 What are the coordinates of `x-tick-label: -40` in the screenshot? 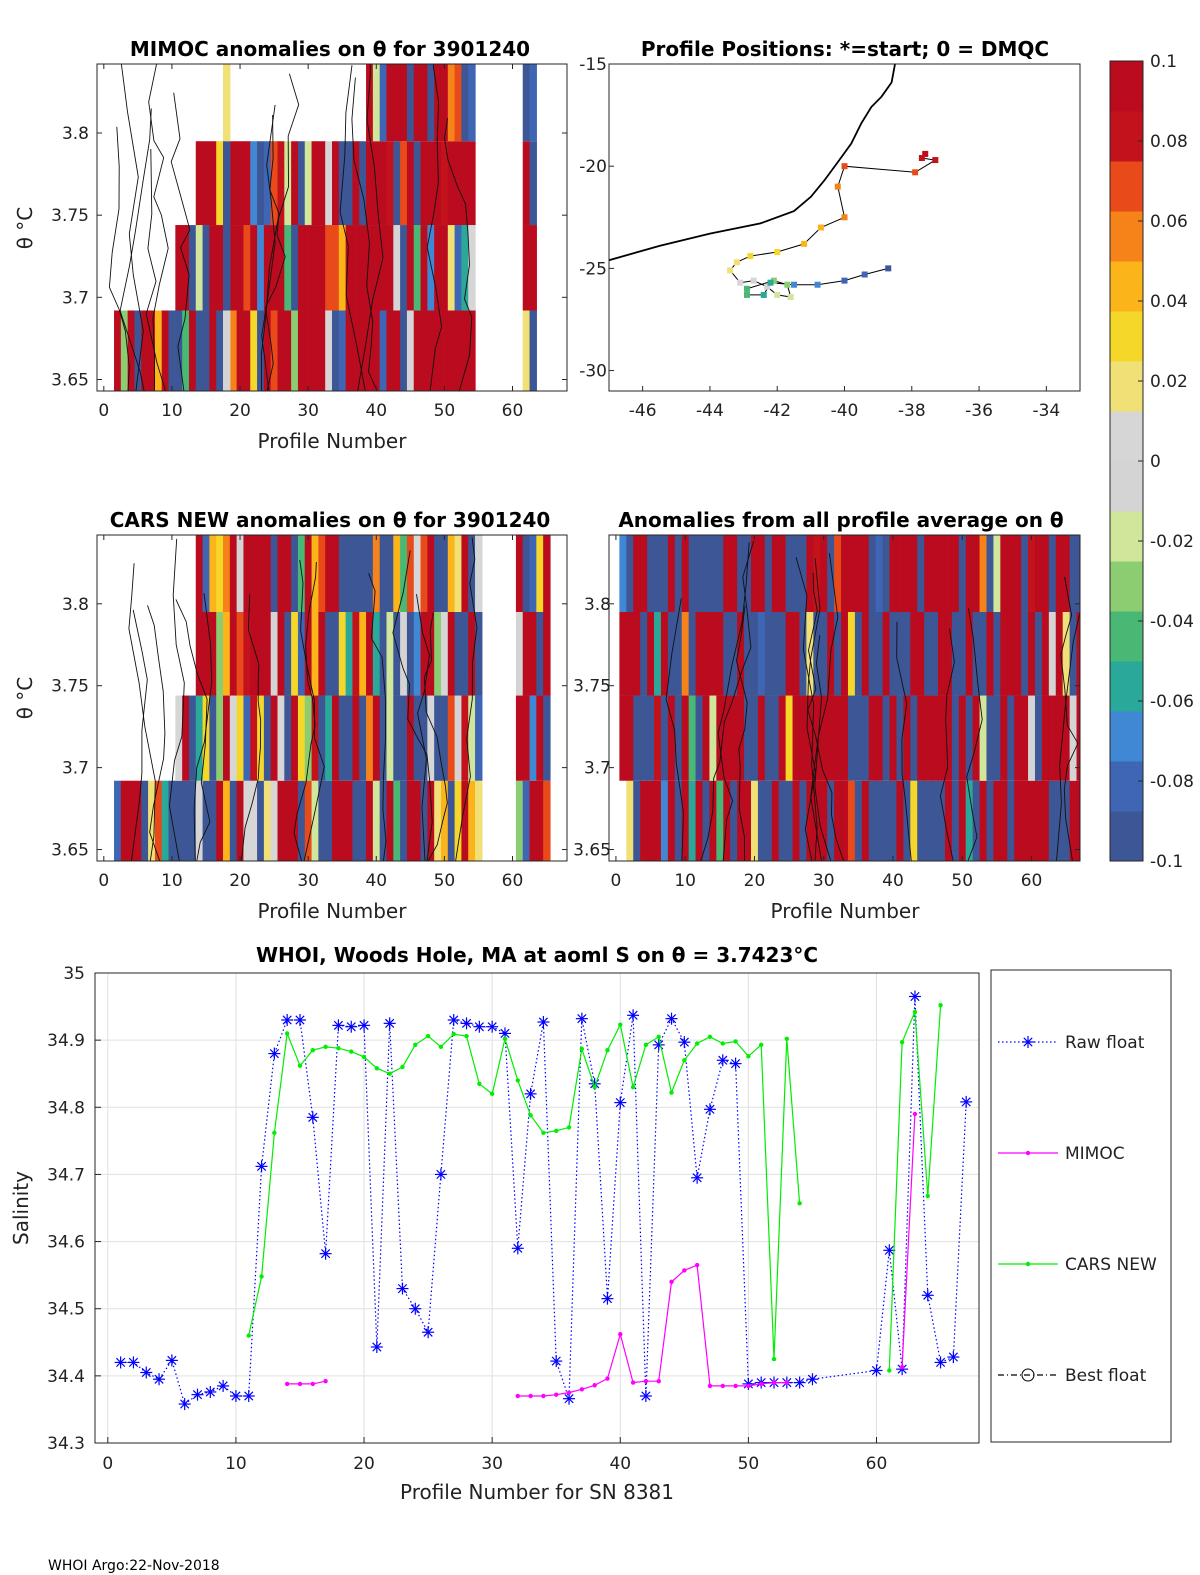 It's located at (845, 411).